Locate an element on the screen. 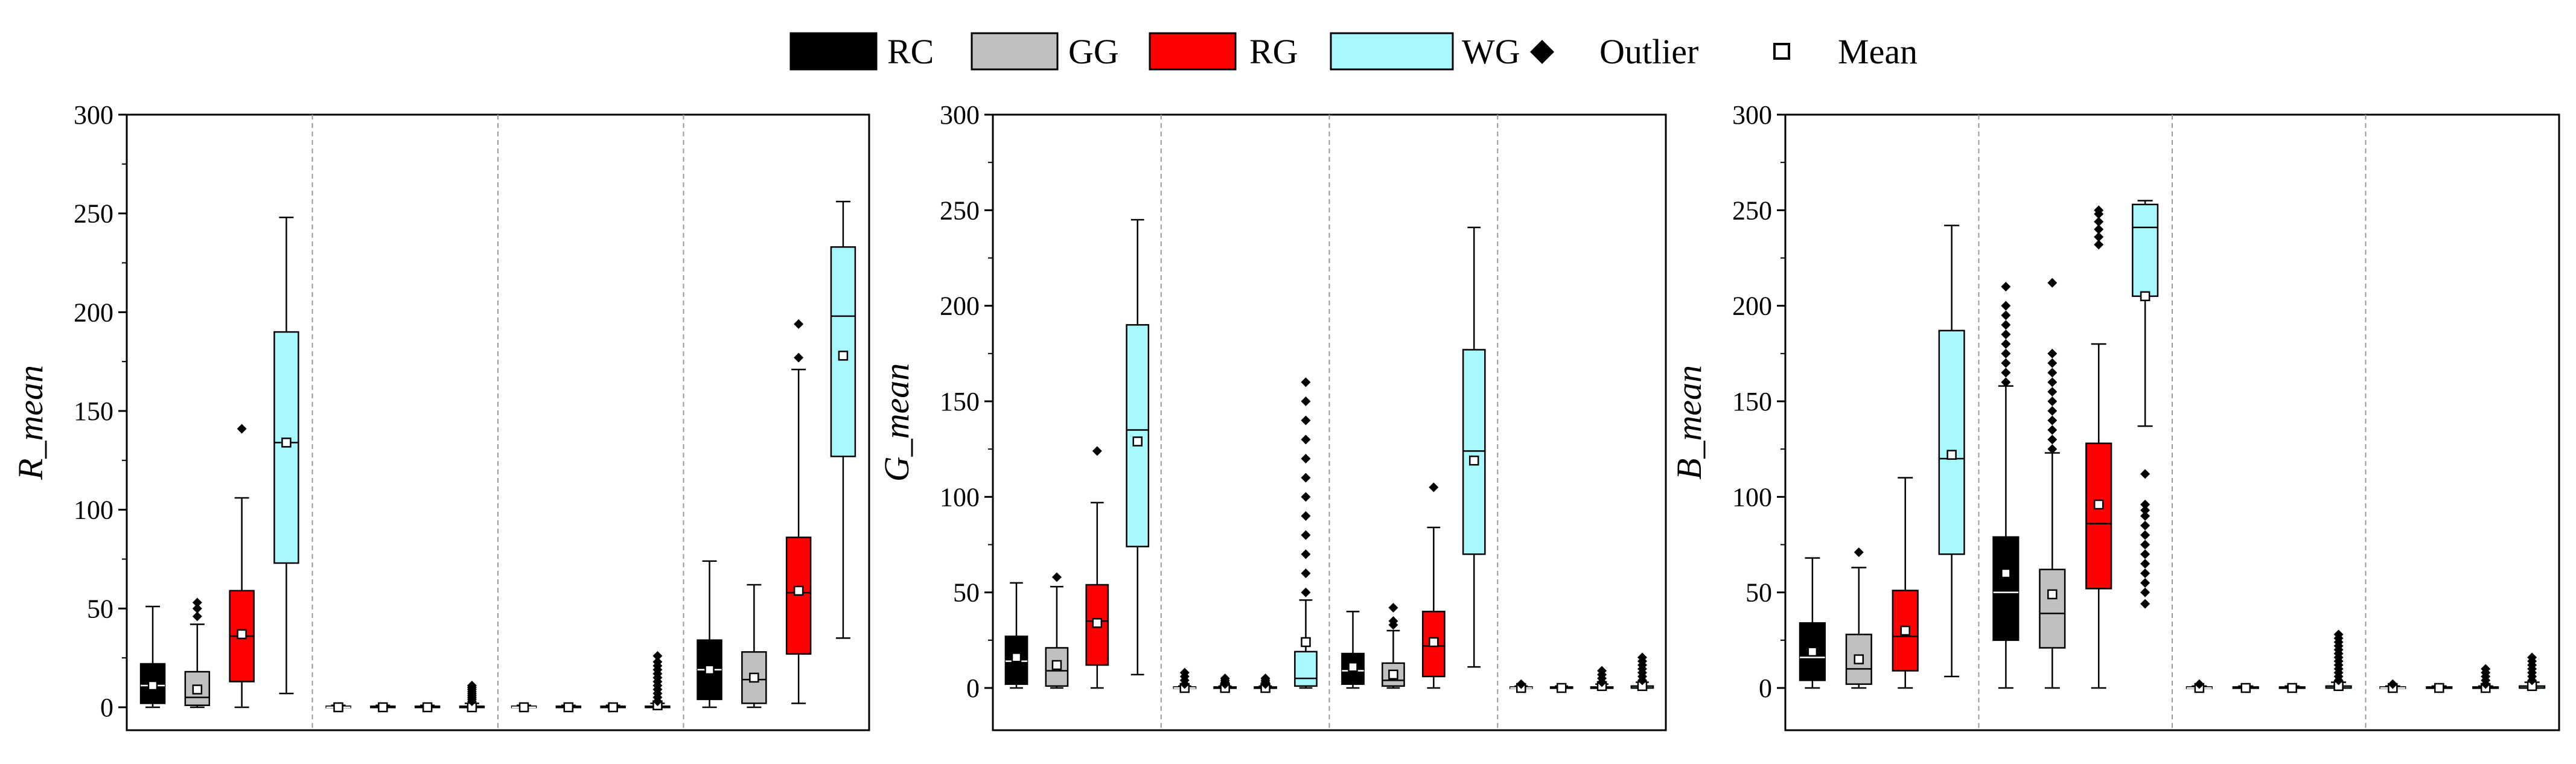  y-axis-label: G_mean is located at coordinates (896, 423).